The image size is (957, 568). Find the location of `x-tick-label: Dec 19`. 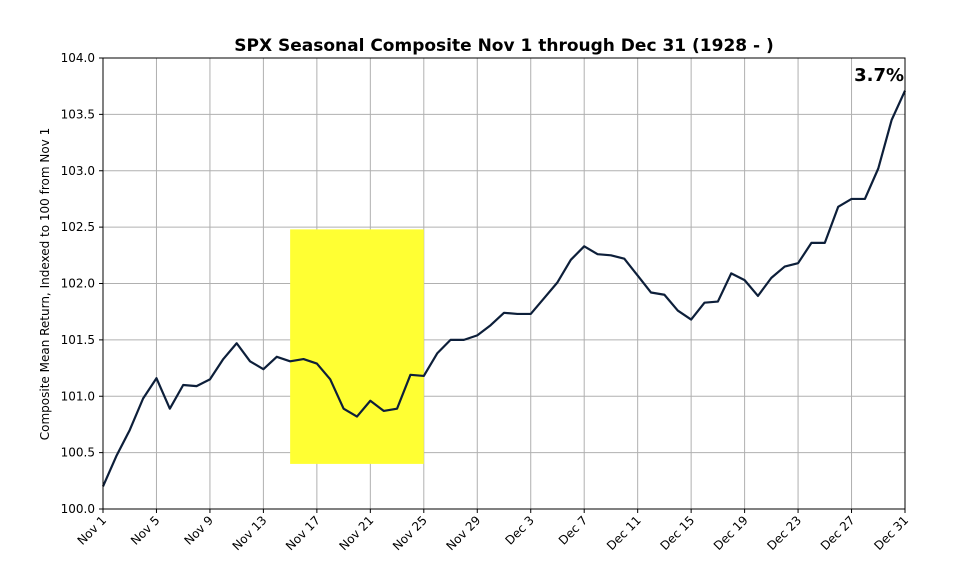

x-tick-label: Dec 19 is located at coordinates (731, 533).